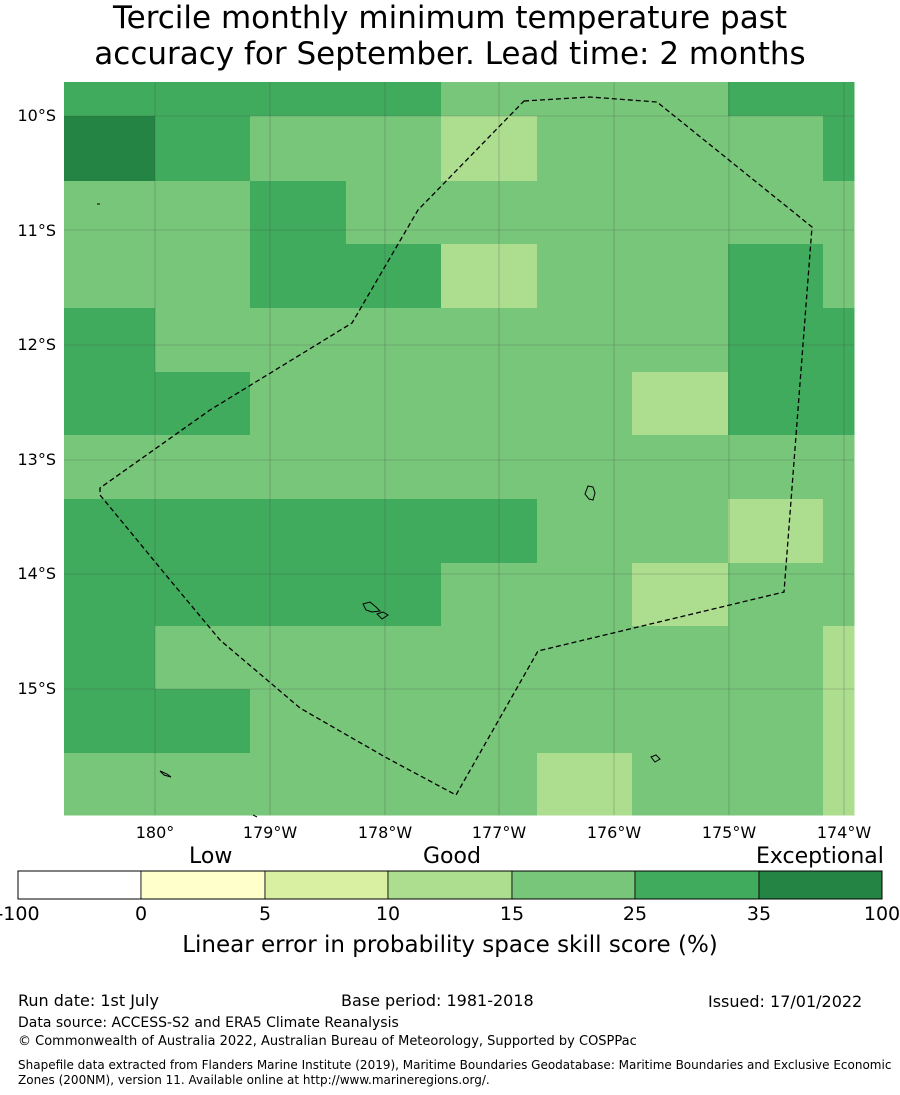 The height and width of the screenshot is (1095, 900). What do you see at coordinates (88, 1000) in the screenshot?
I see `run-date: Run date: 1st July` at bounding box center [88, 1000].